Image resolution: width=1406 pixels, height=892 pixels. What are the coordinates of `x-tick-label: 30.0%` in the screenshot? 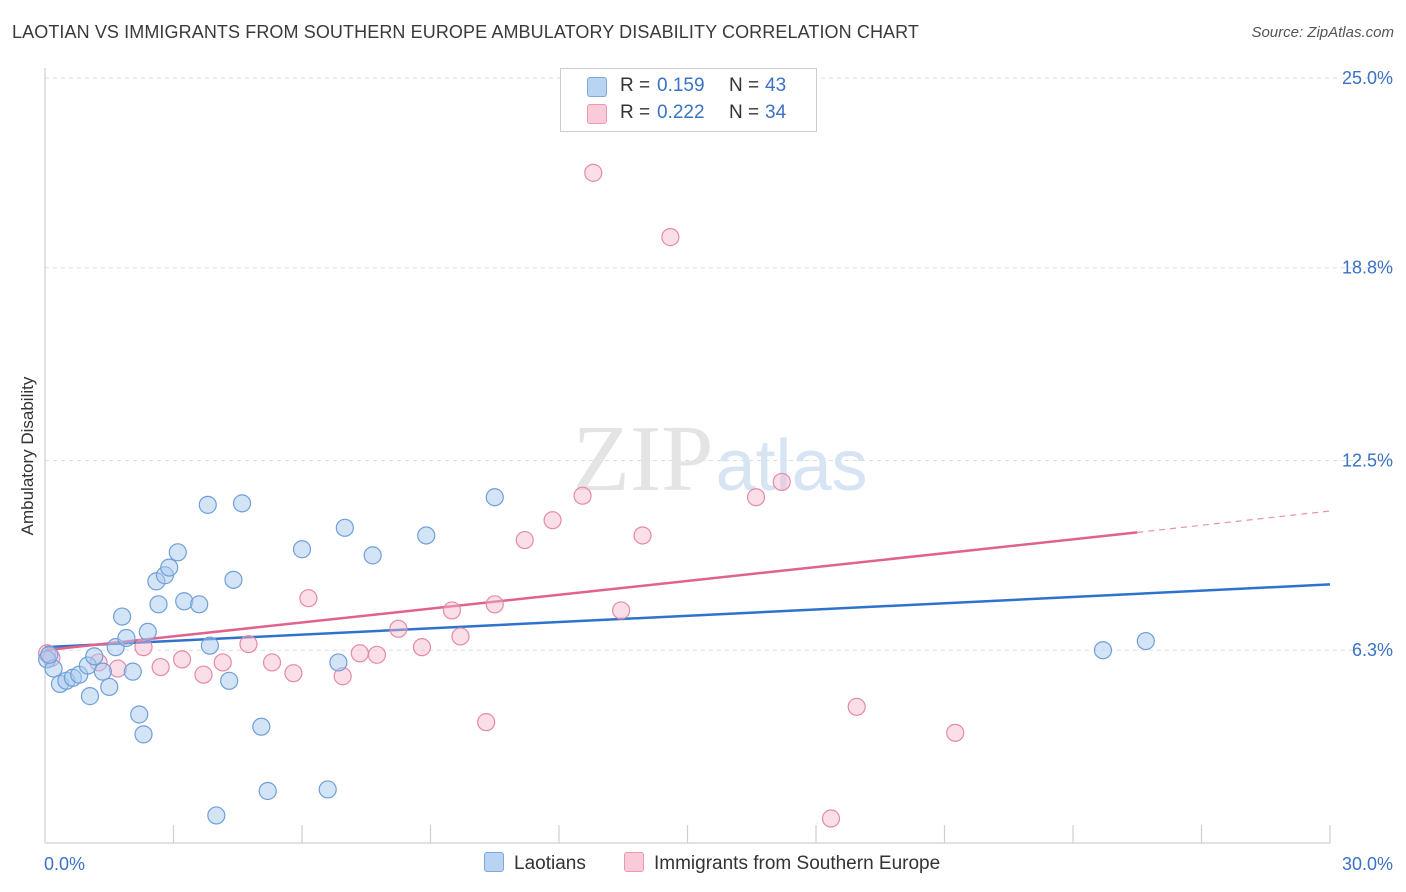 It's located at (1367, 864).